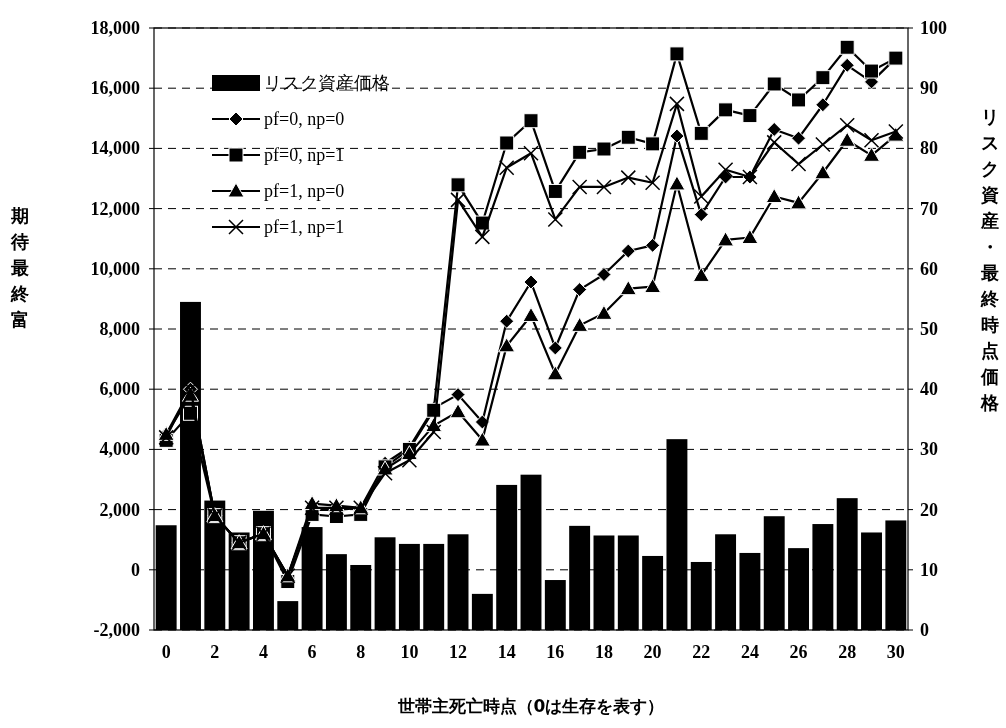 This screenshot has height=728, width=1006. Describe the element at coordinates (115, 208) in the screenshot. I see `y-tick-label: 12,000` at that location.